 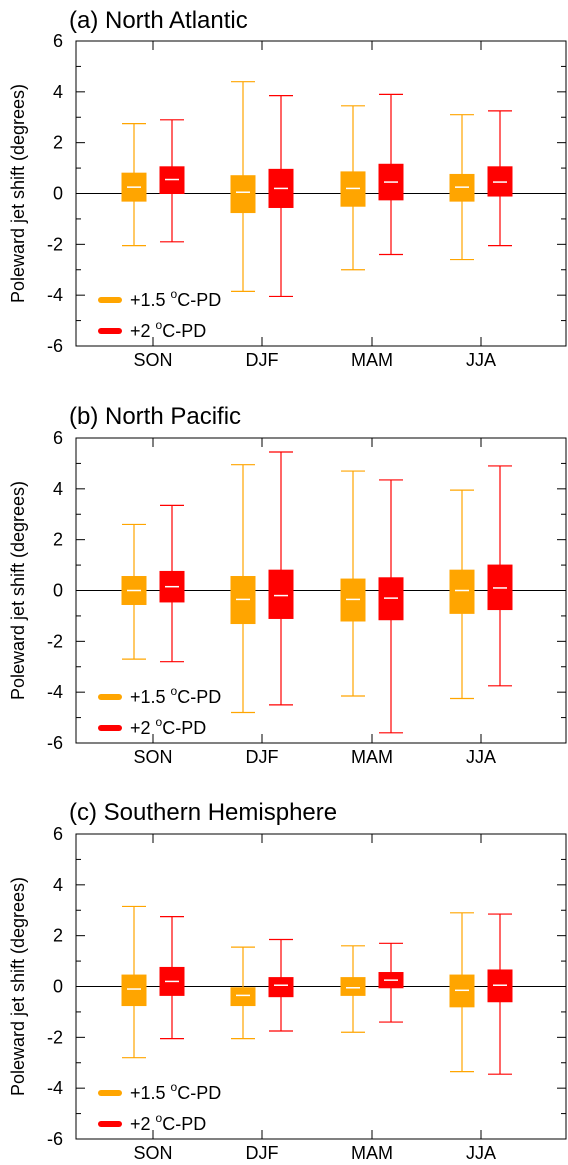 What do you see at coordinates (155, 416) in the screenshot?
I see `panel-title: (b) North Pacific` at bounding box center [155, 416].